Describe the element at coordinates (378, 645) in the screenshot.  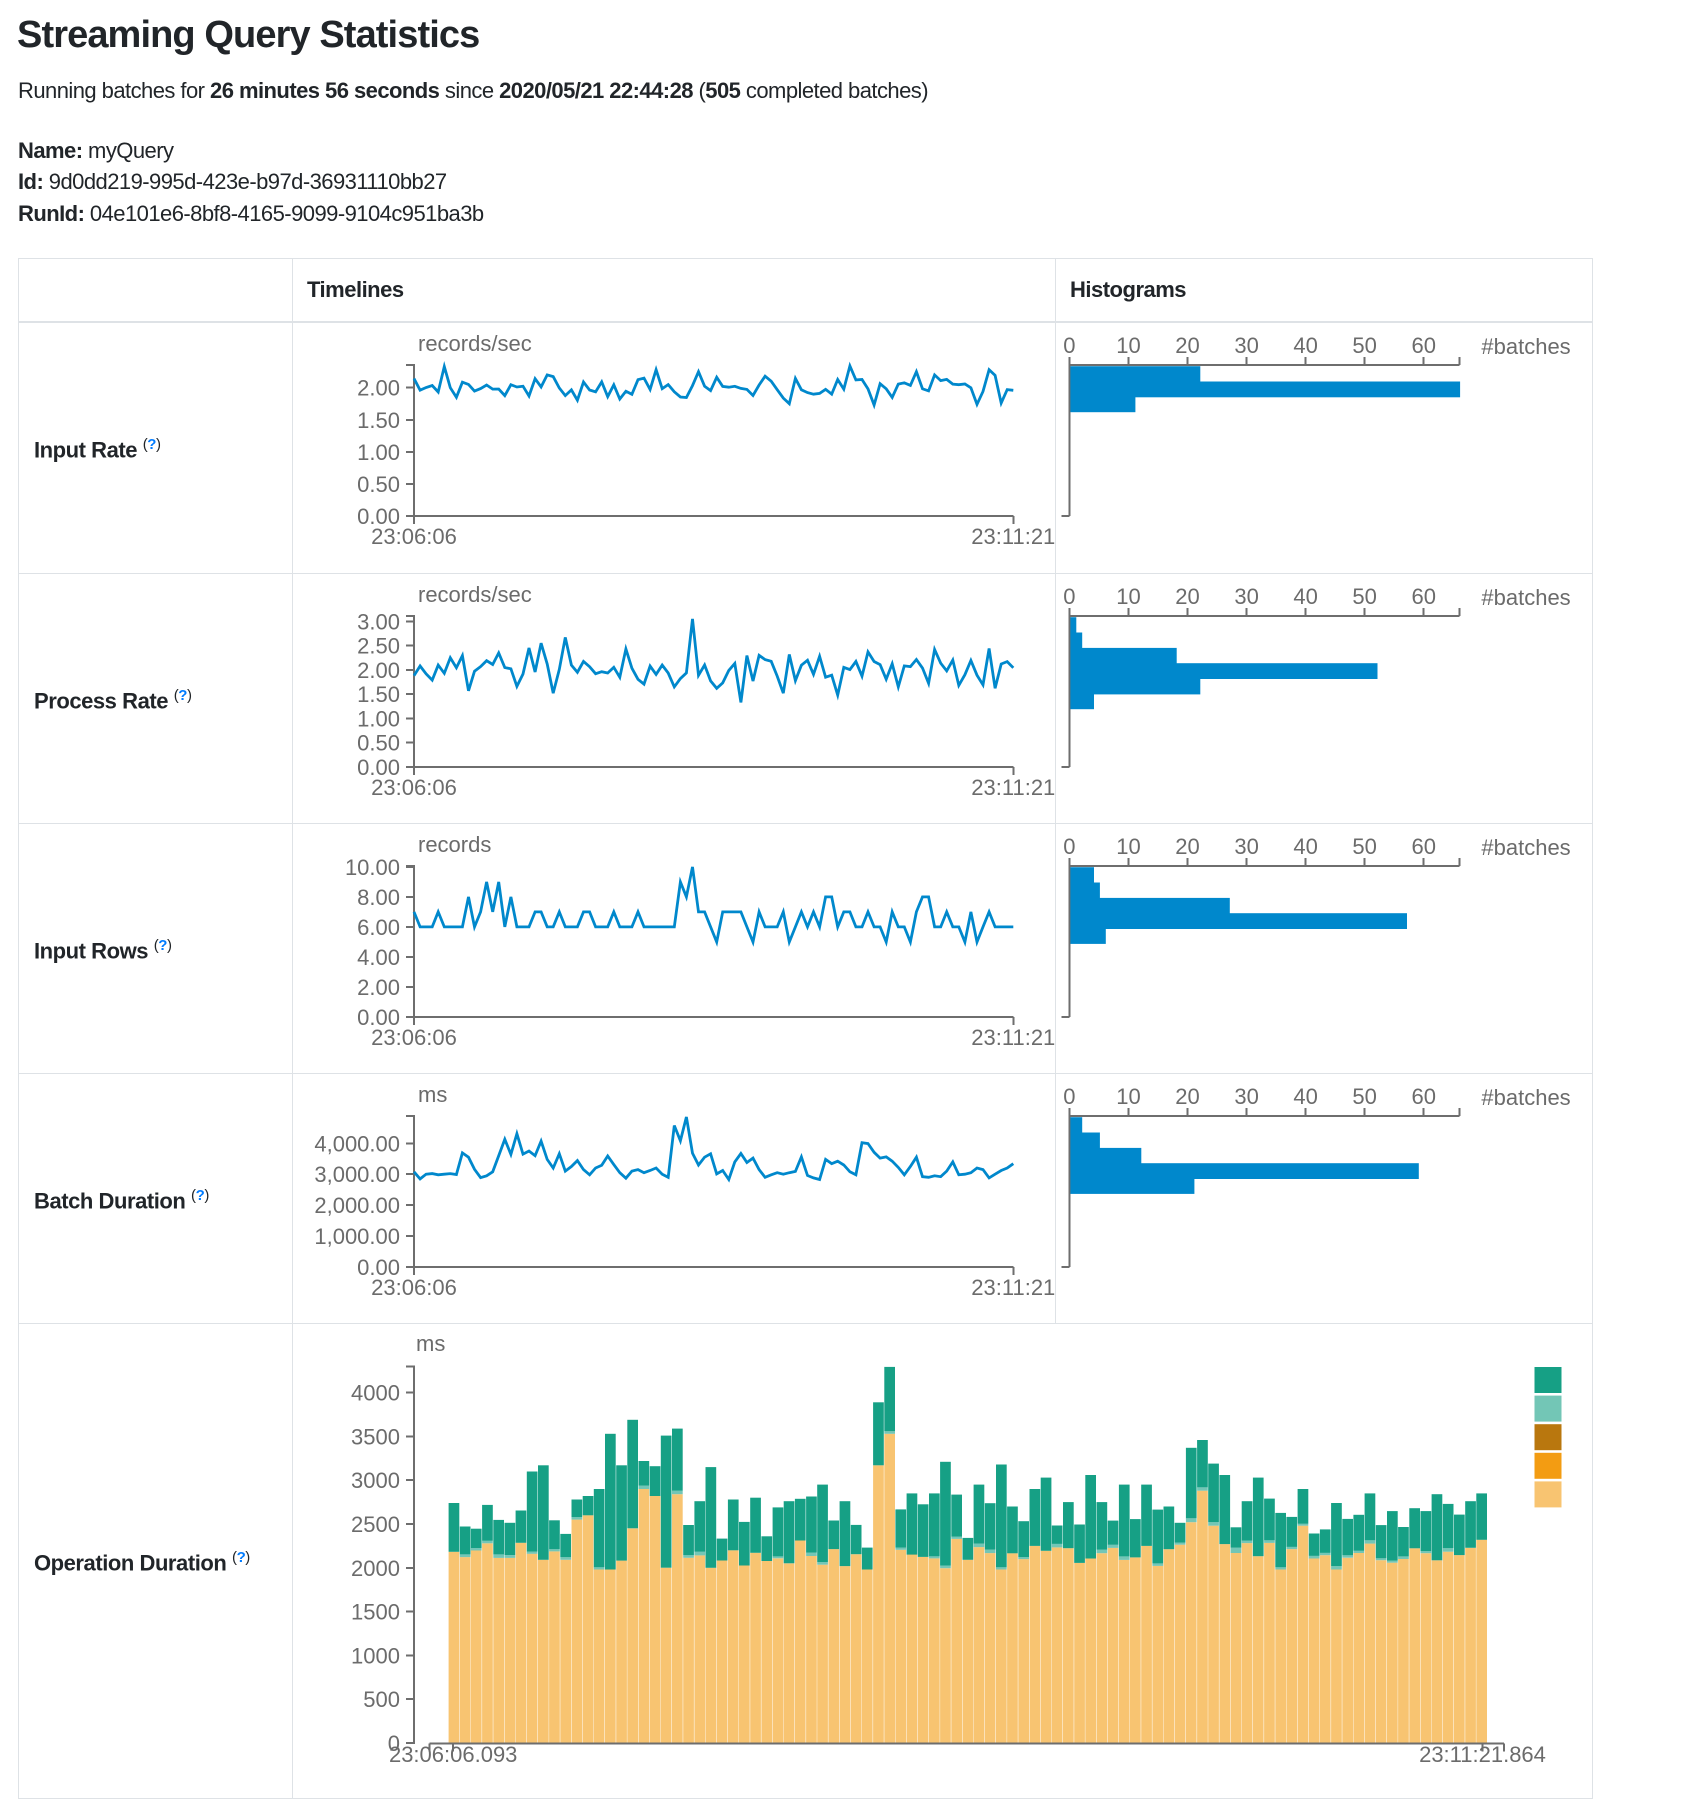
I see `svg-text: 2.50` at that location.